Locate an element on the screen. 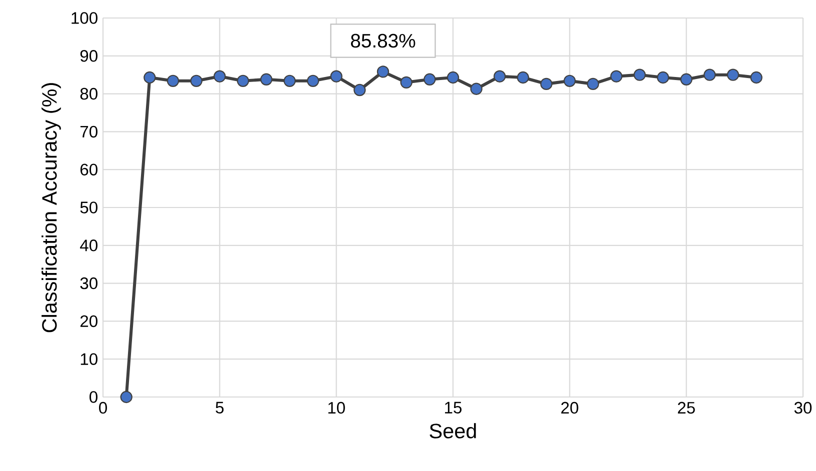  y-tick-label: 90 is located at coordinates (89, 56).